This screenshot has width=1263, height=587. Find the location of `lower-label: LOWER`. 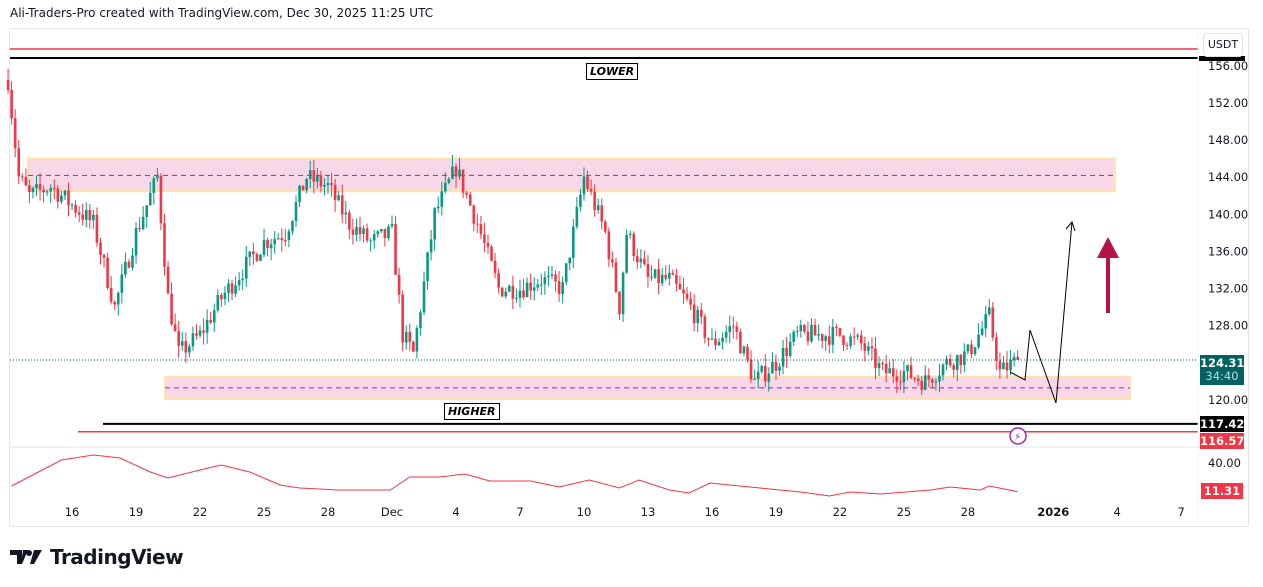

lower-label: LOWER is located at coordinates (612, 71).